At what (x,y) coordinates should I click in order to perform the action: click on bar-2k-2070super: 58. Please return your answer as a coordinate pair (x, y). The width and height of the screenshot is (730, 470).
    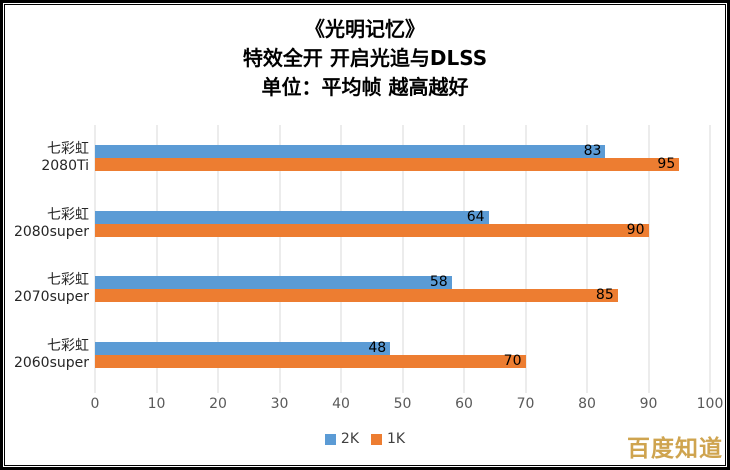
    Looking at the image, I should click on (273, 282).